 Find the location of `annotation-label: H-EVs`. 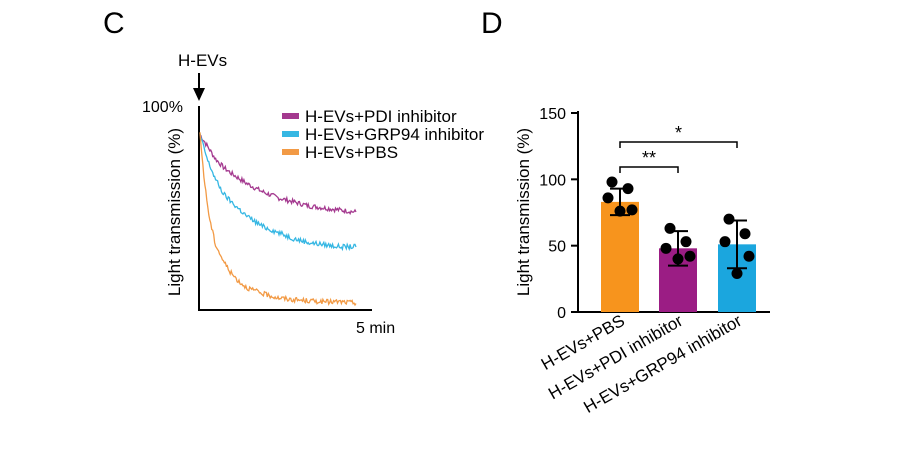

annotation-label: H-EVs is located at coordinates (202, 60).